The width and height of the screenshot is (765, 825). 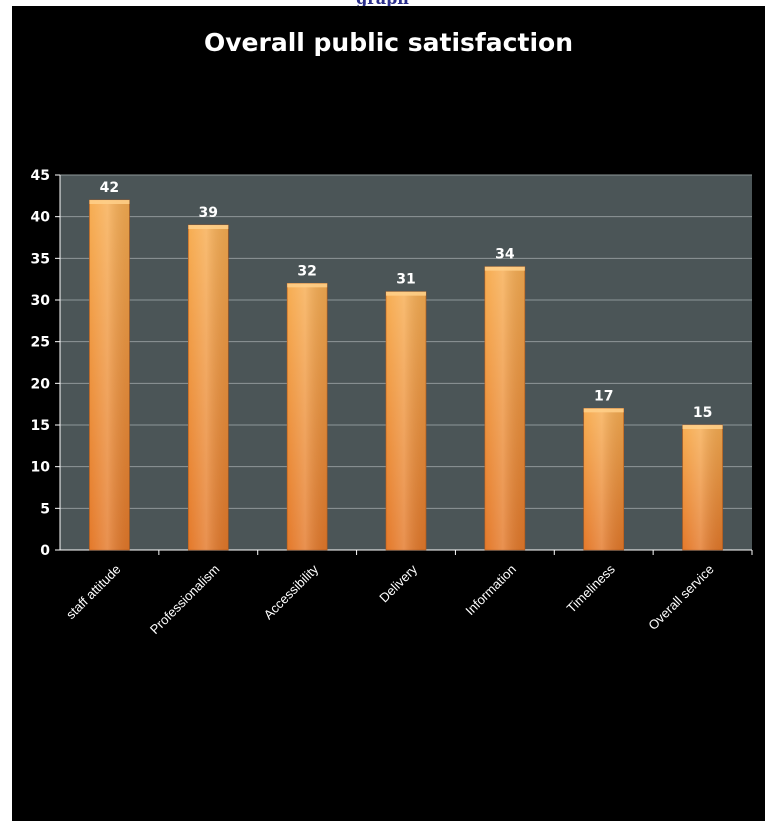 What do you see at coordinates (40, 176) in the screenshot?
I see `y-tick-label: 45` at bounding box center [40, 176].